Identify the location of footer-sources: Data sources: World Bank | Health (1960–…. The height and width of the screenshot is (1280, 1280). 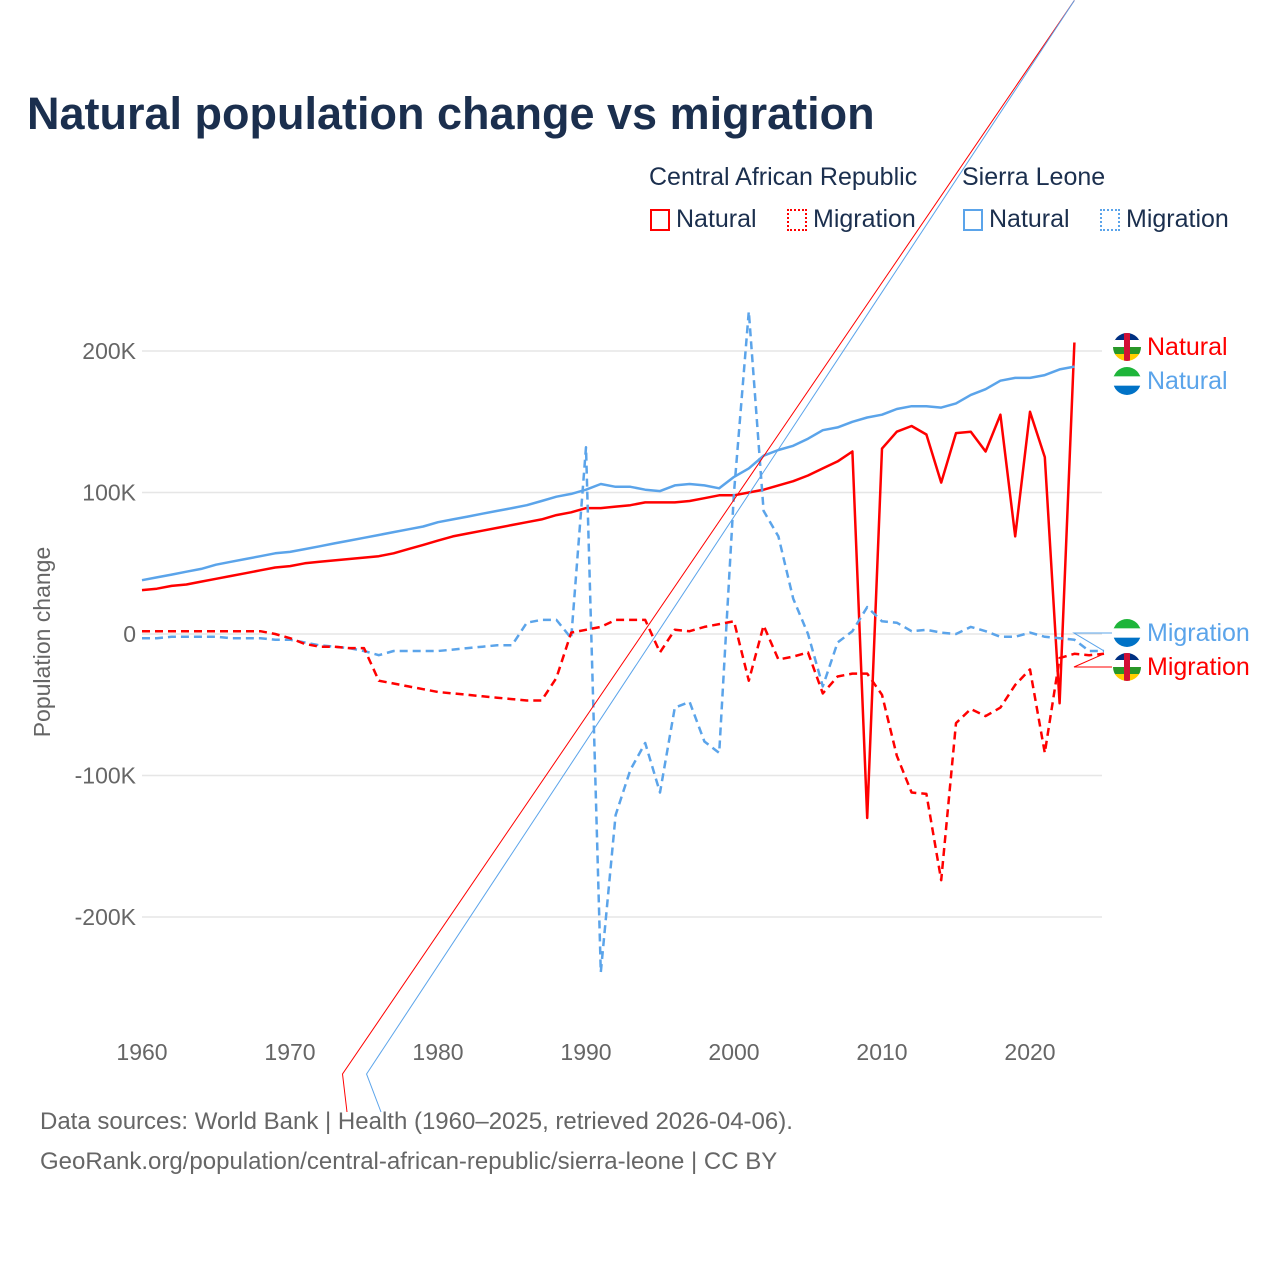
(416, 1121).